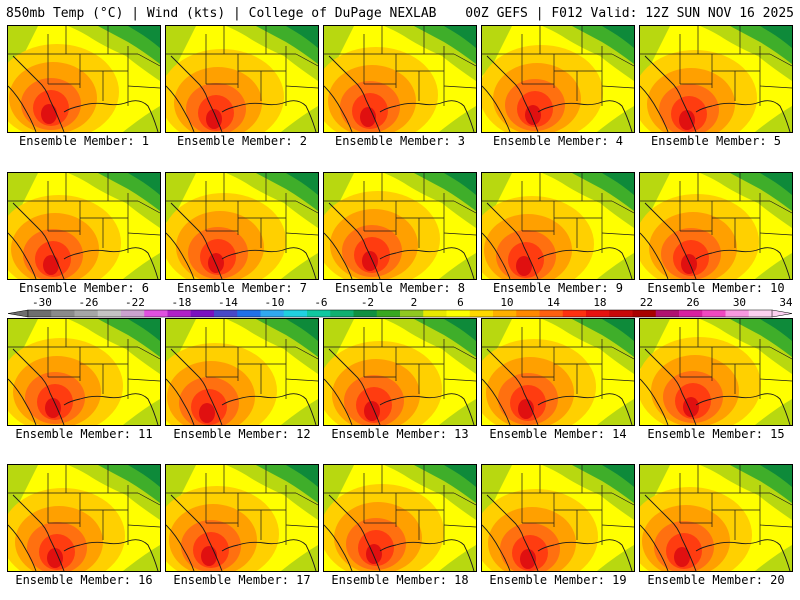 This screenshot has width=800, height=600. What do you see at coordinates (400, 141) in the screenshot?
I see `ensemble-member-label: Ensemble Member: 3` at bounding box center [400, 141].